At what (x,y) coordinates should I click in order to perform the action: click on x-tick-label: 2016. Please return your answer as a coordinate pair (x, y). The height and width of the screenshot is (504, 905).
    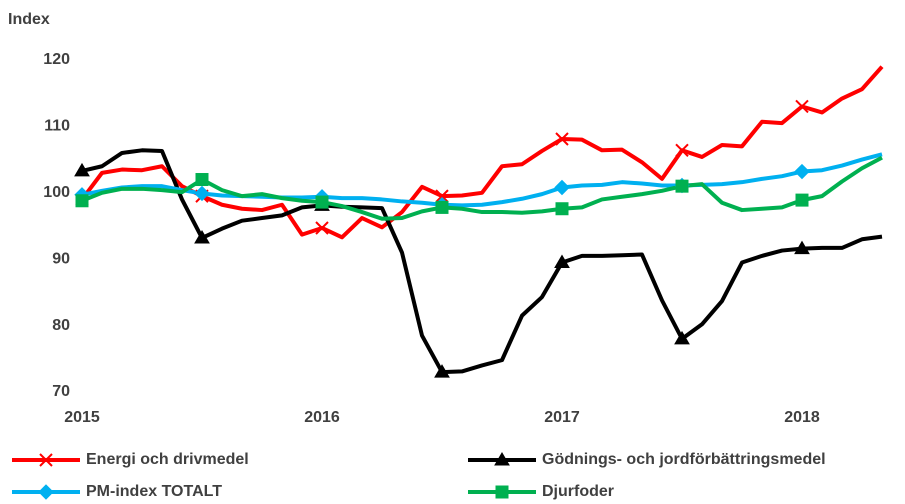
    Looking at the image, I should click on (322, 417).